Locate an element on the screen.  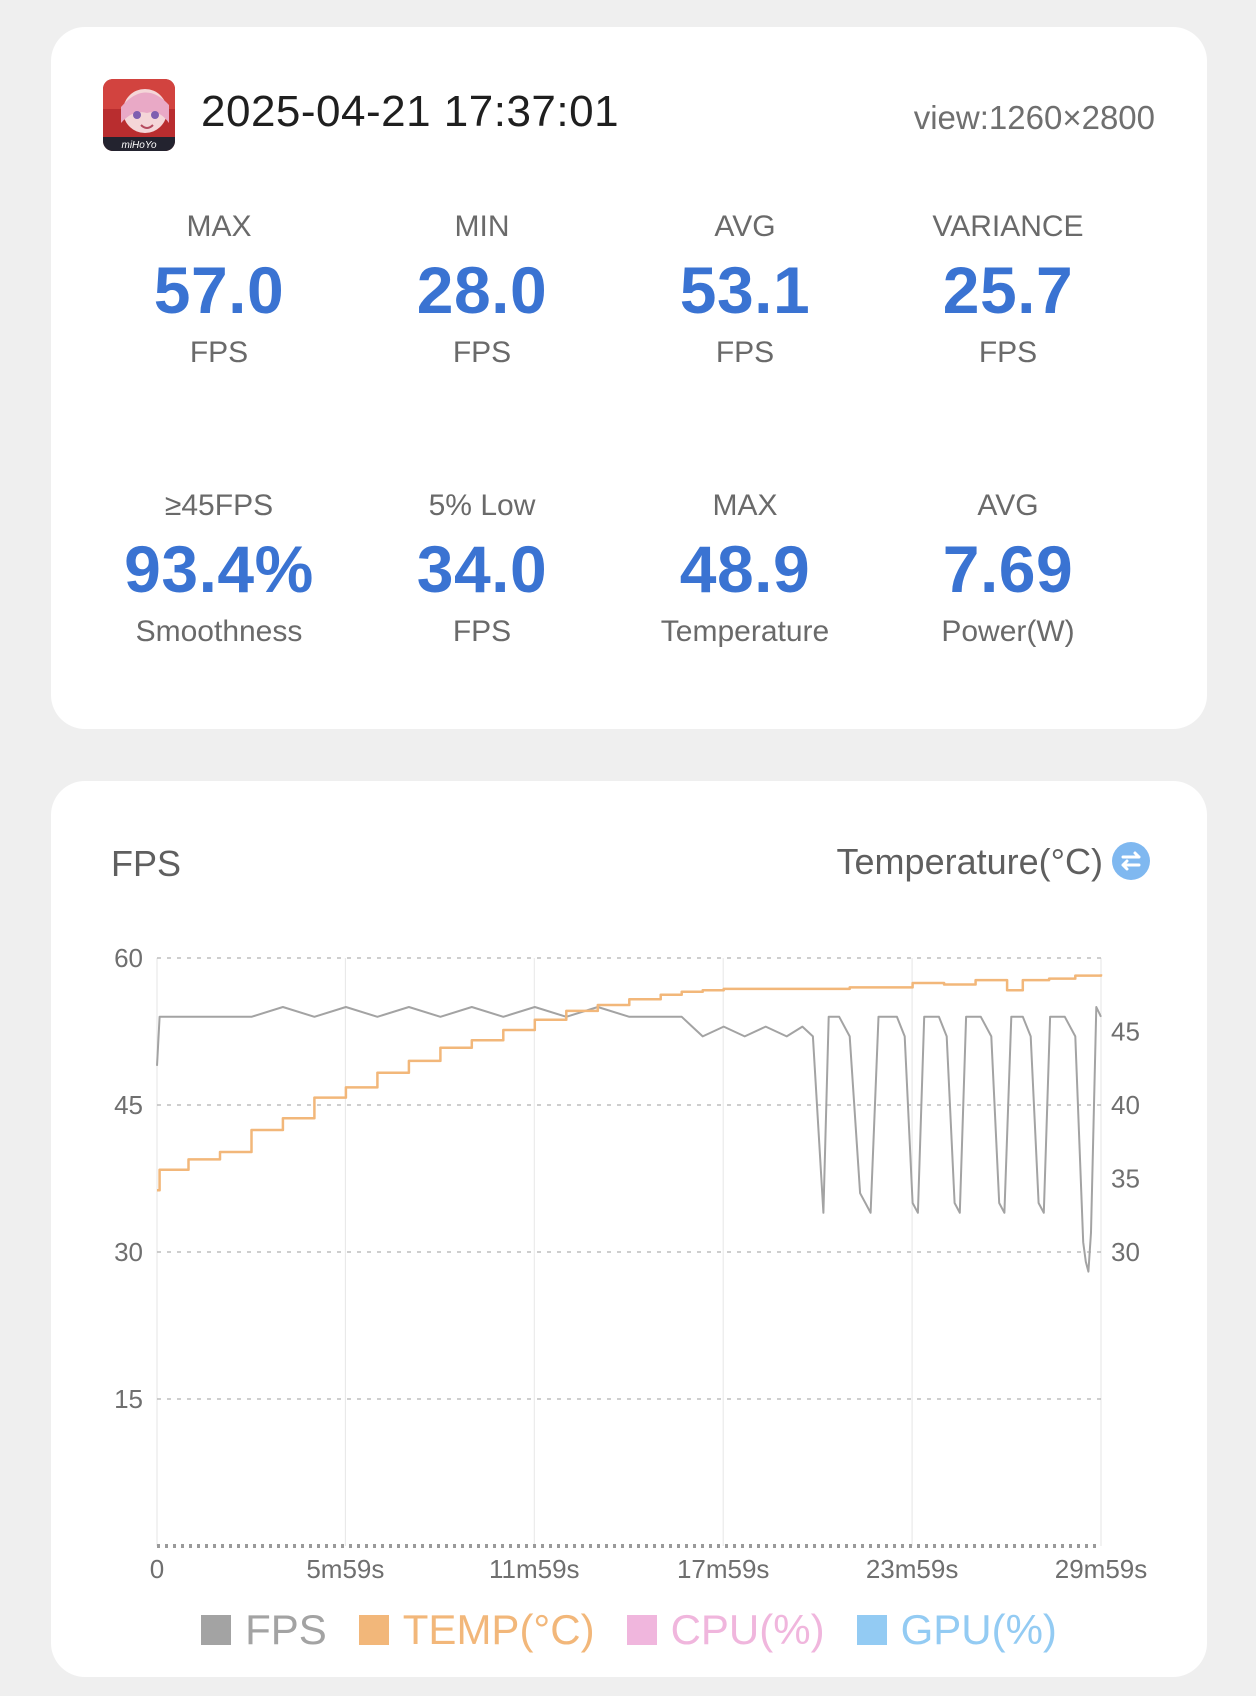
stat-variance: VARIANCE 25.7 FPS is located at coordinates (1008, 290).